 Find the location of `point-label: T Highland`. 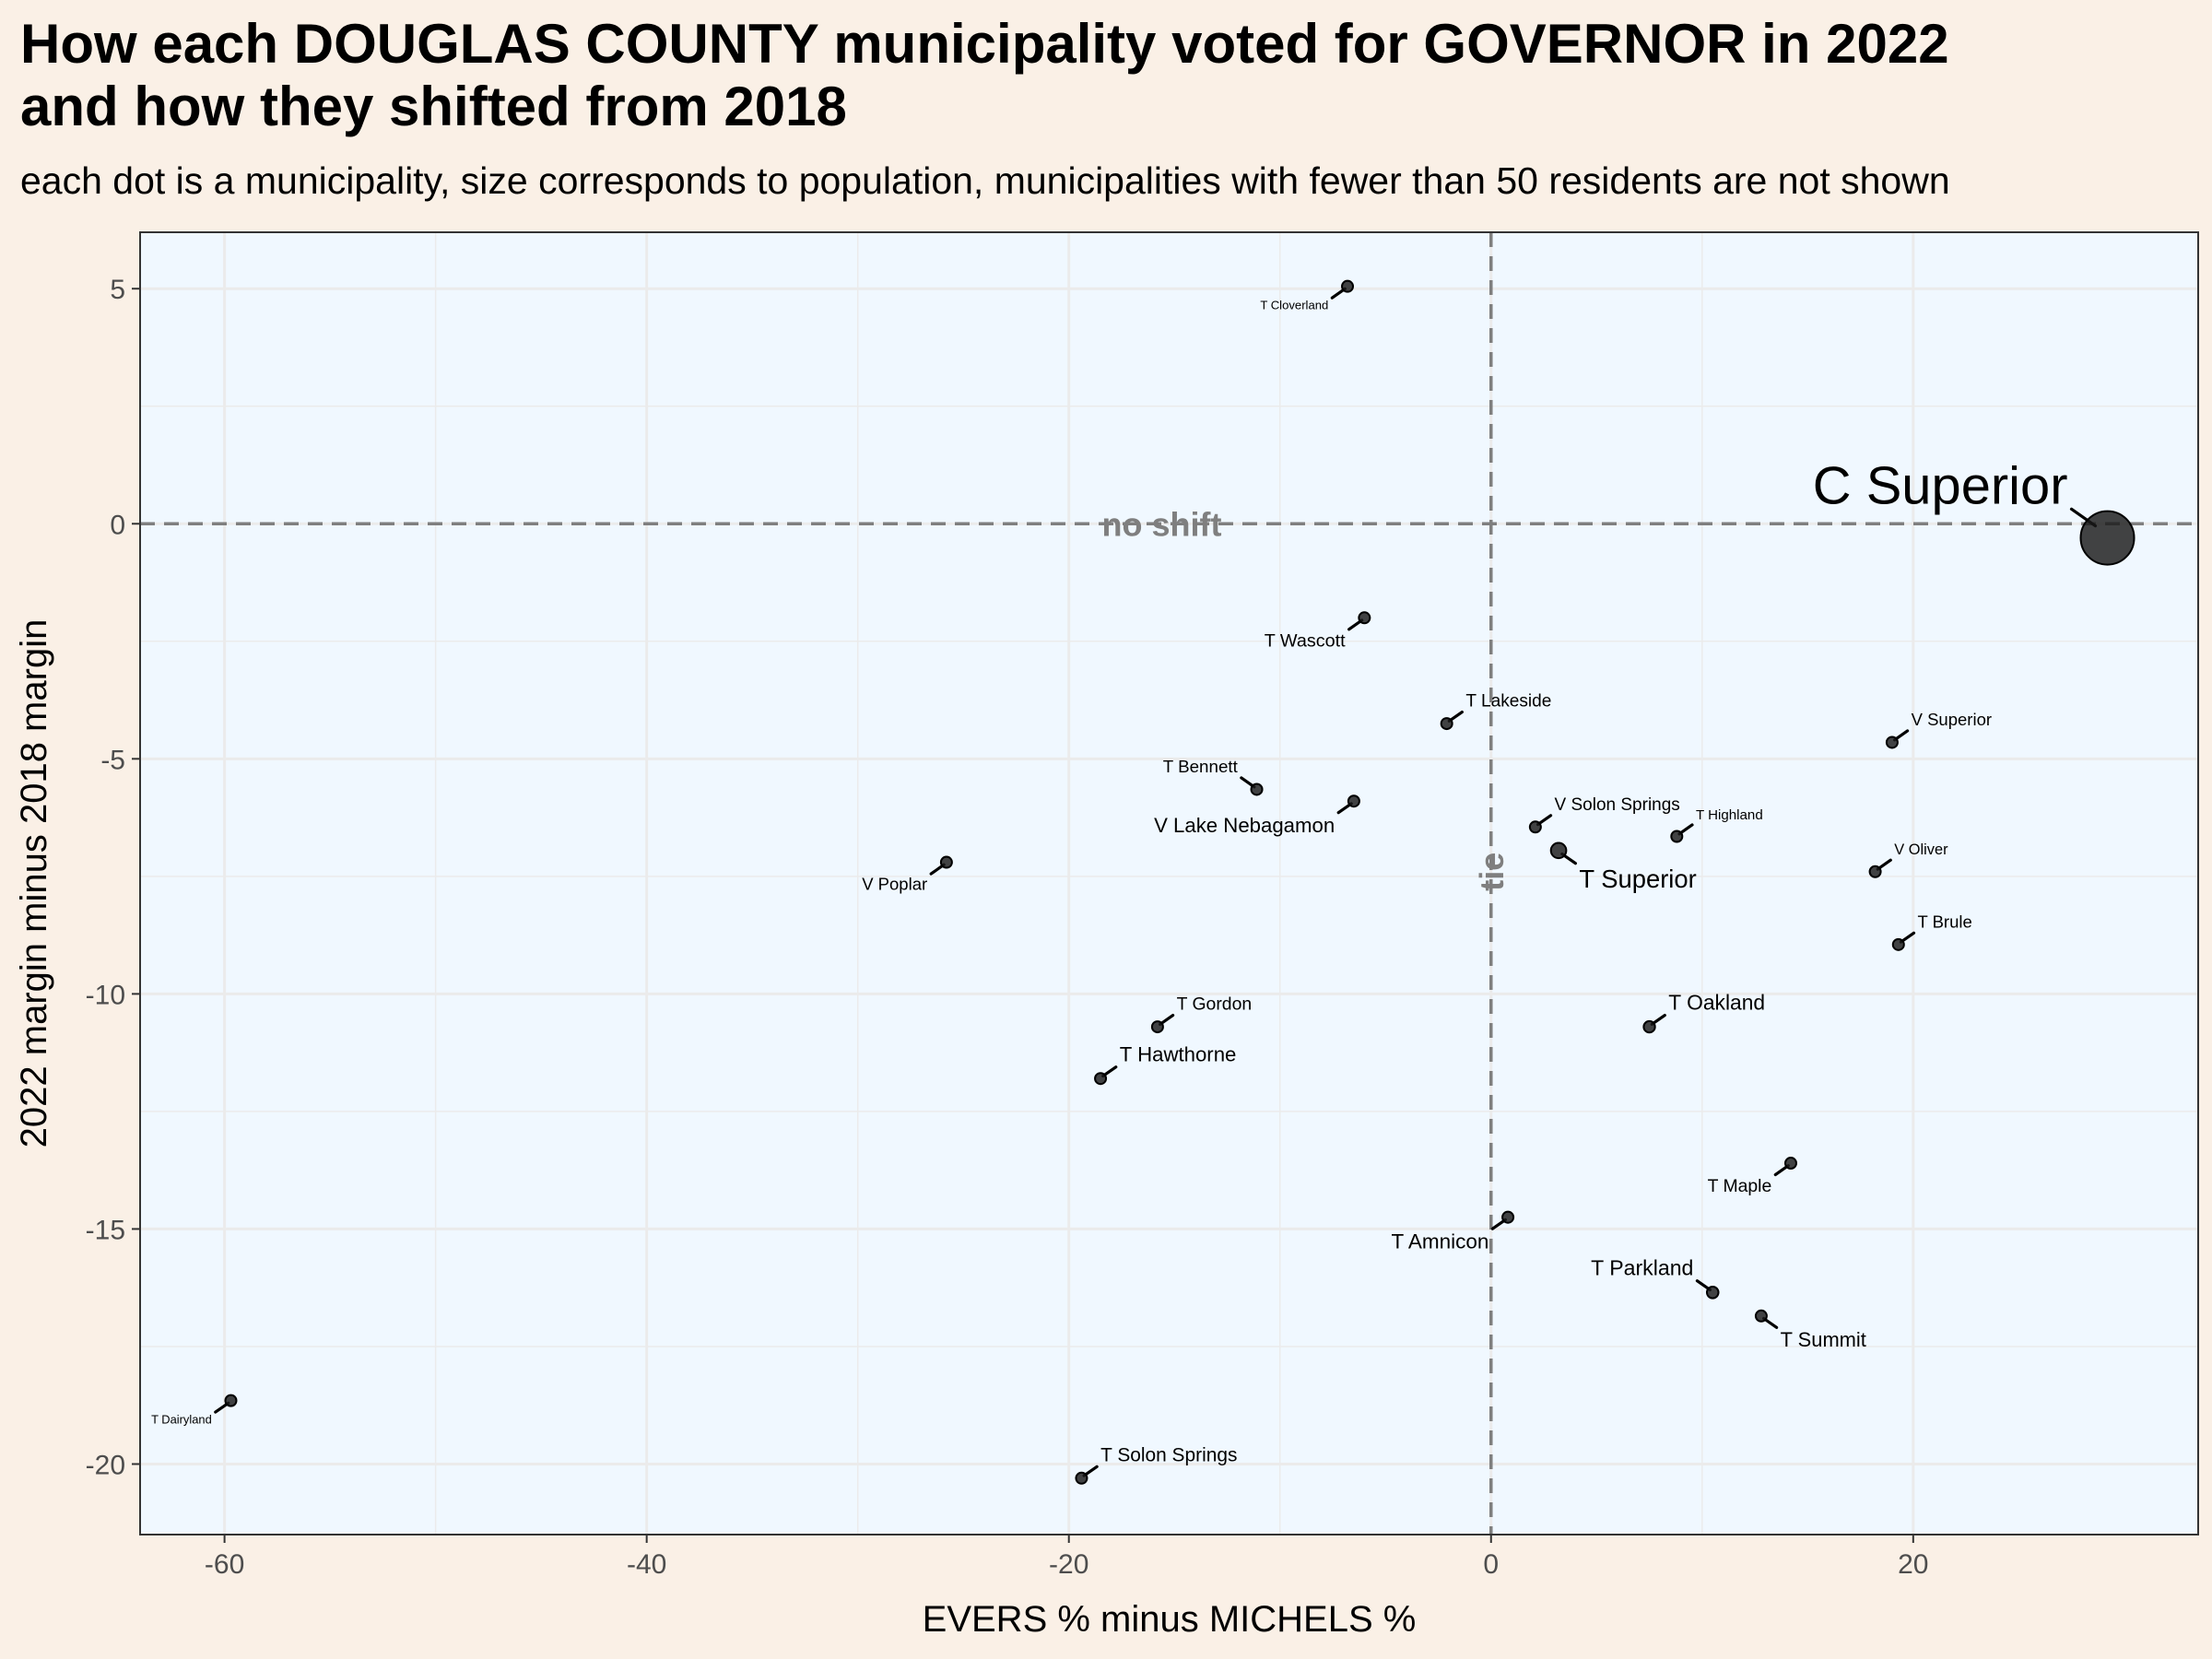

point-label: T Highland is located at coordinates (1729, 815).